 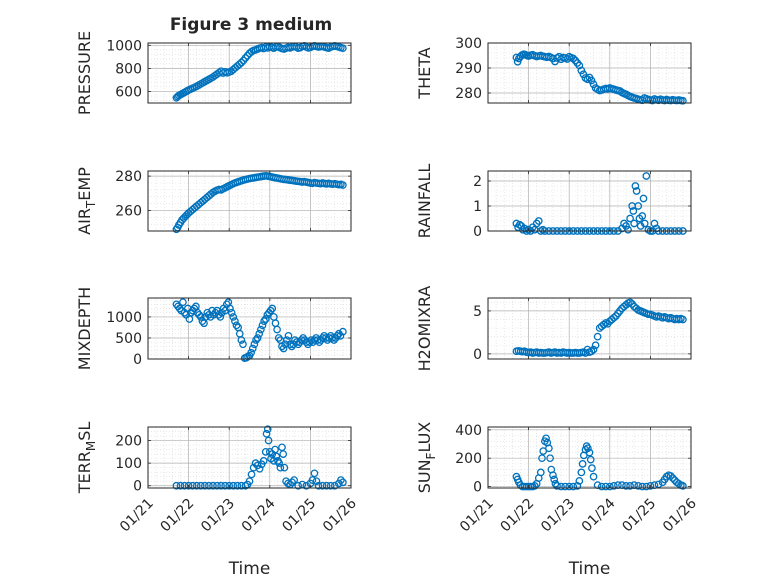 I want to click on sun_flux-xlabel: Time, so click(x=589, y=569).